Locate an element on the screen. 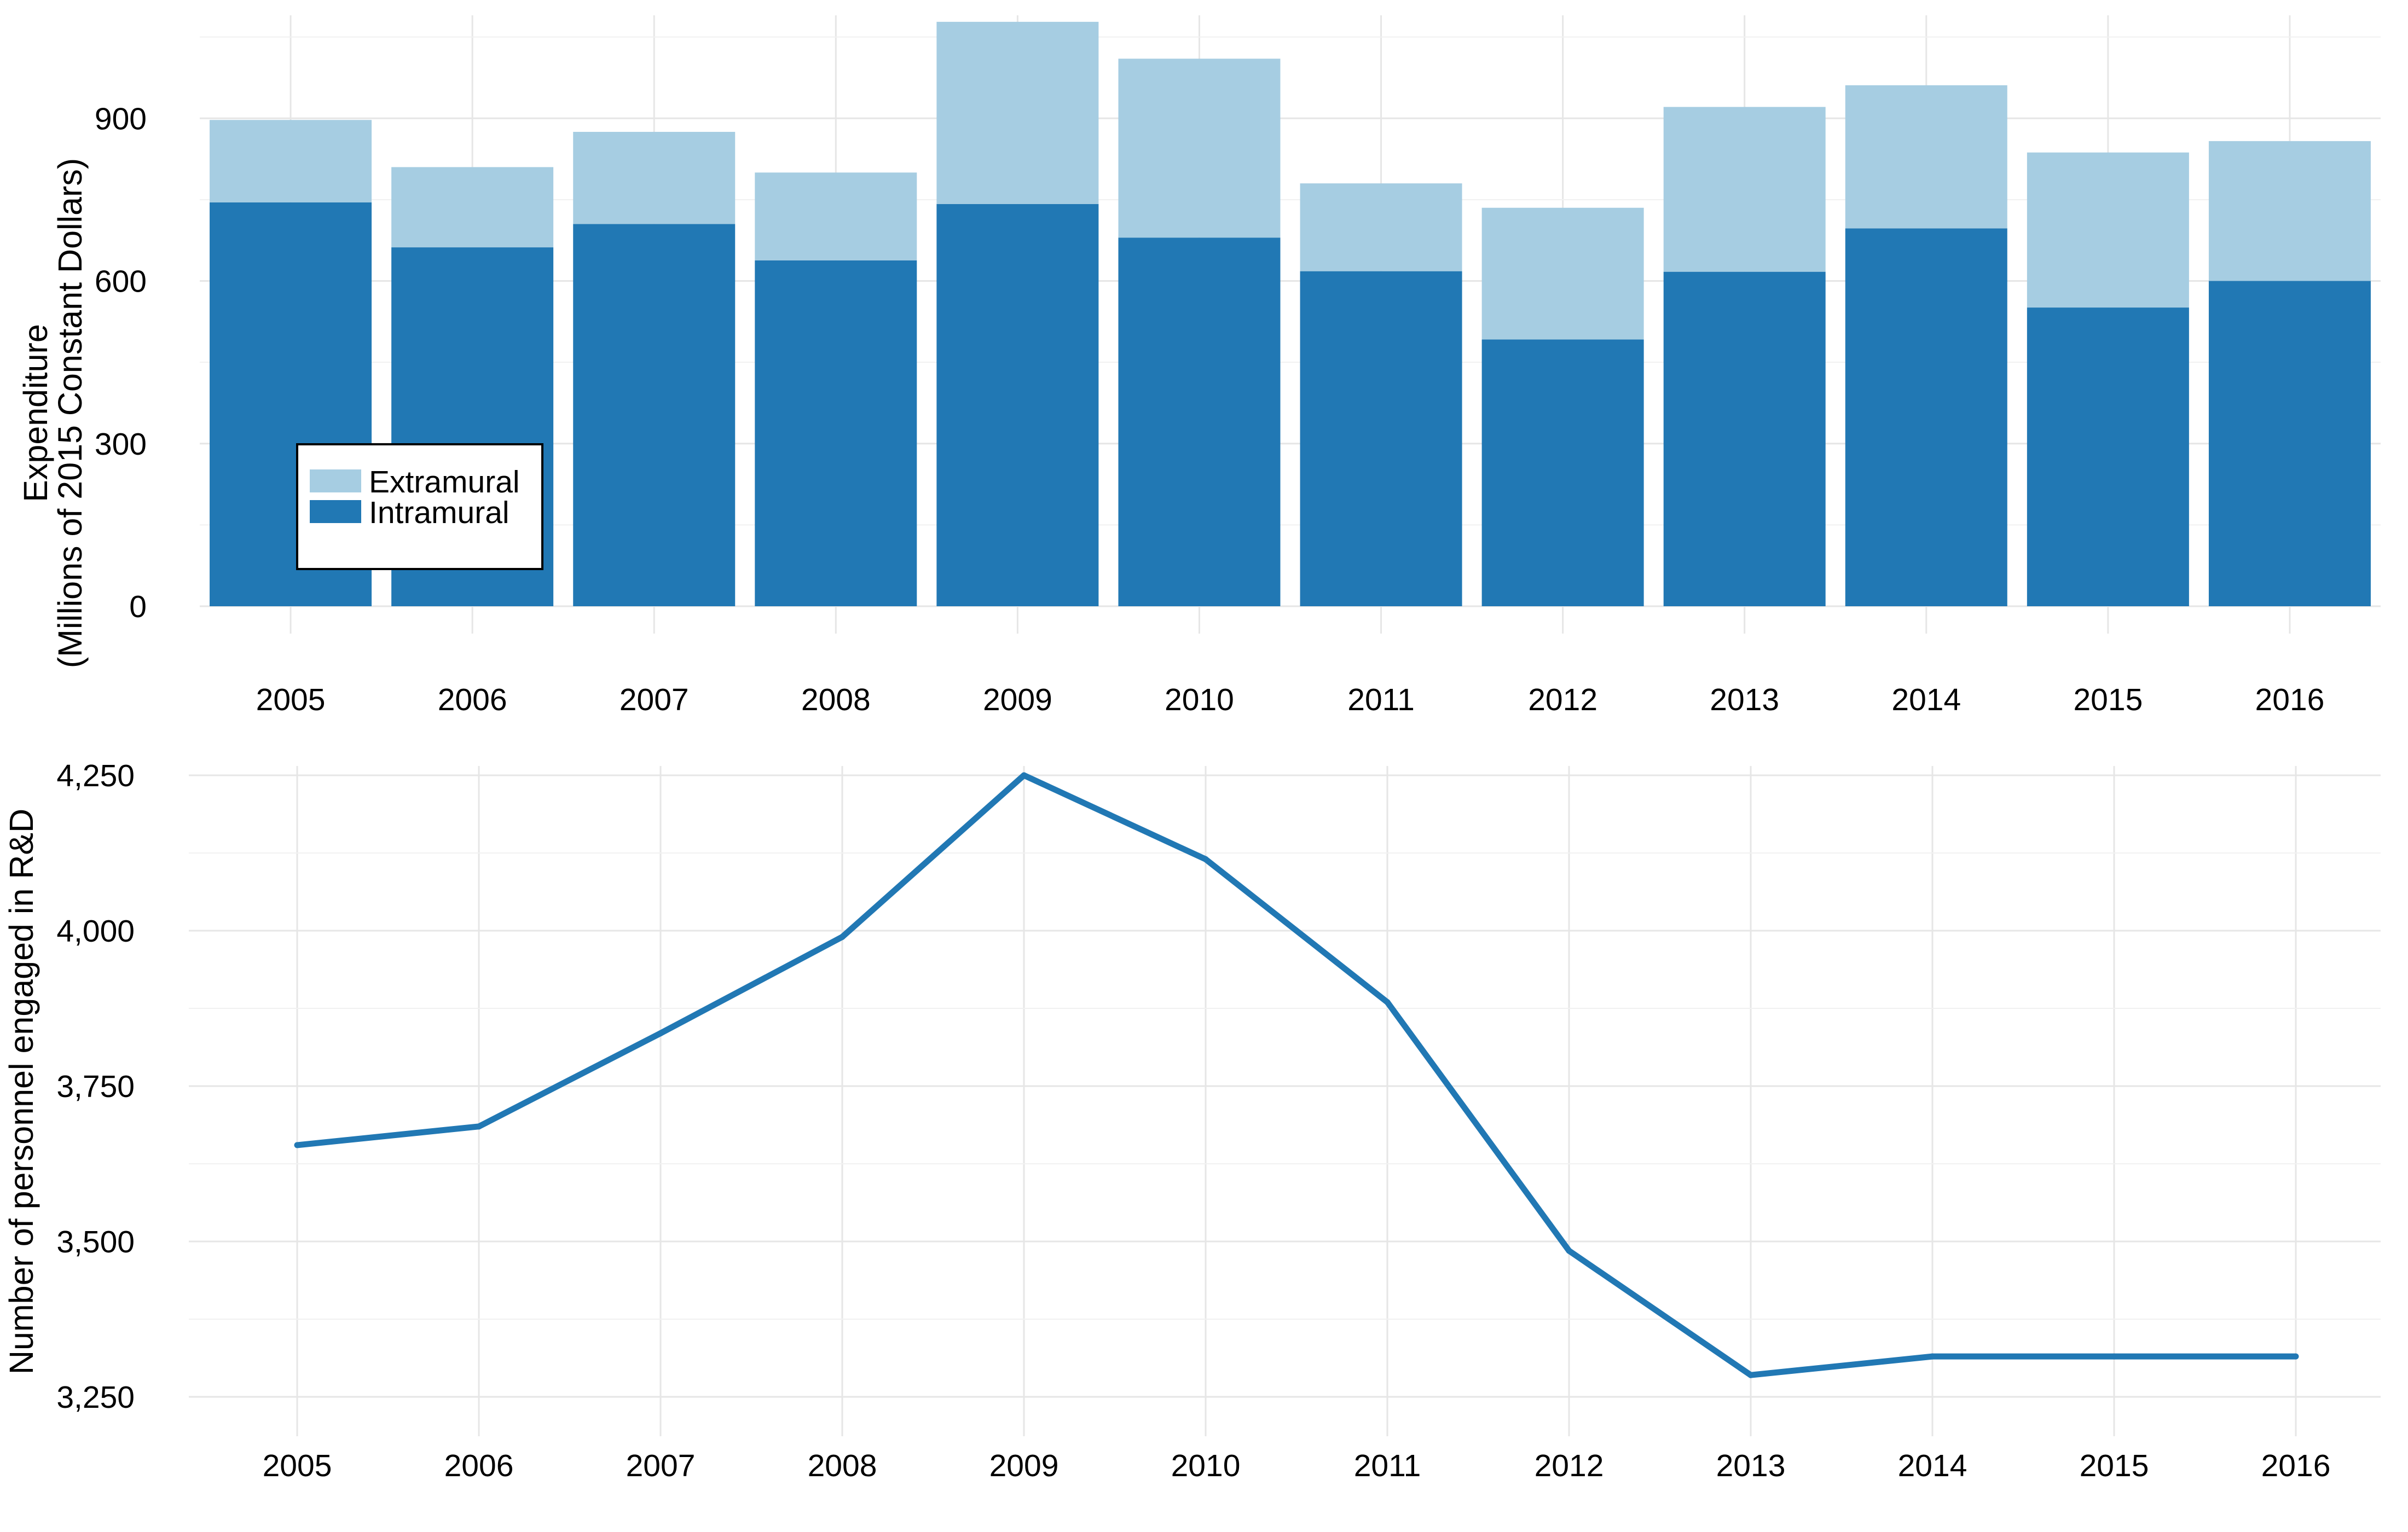 The width and height of the screenshot is (2408, 1532). legend-label-extramural: Extramural is located at coordinates (444, 483).